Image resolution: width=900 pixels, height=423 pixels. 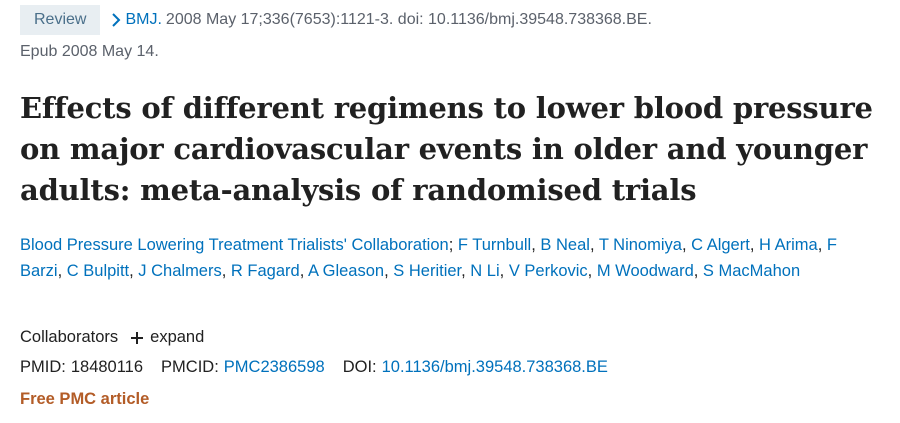 What do you see at coordinates (180, 271) in the screenshot?
I see `author-link: J Chalmers` at bounding box center [180, 271].